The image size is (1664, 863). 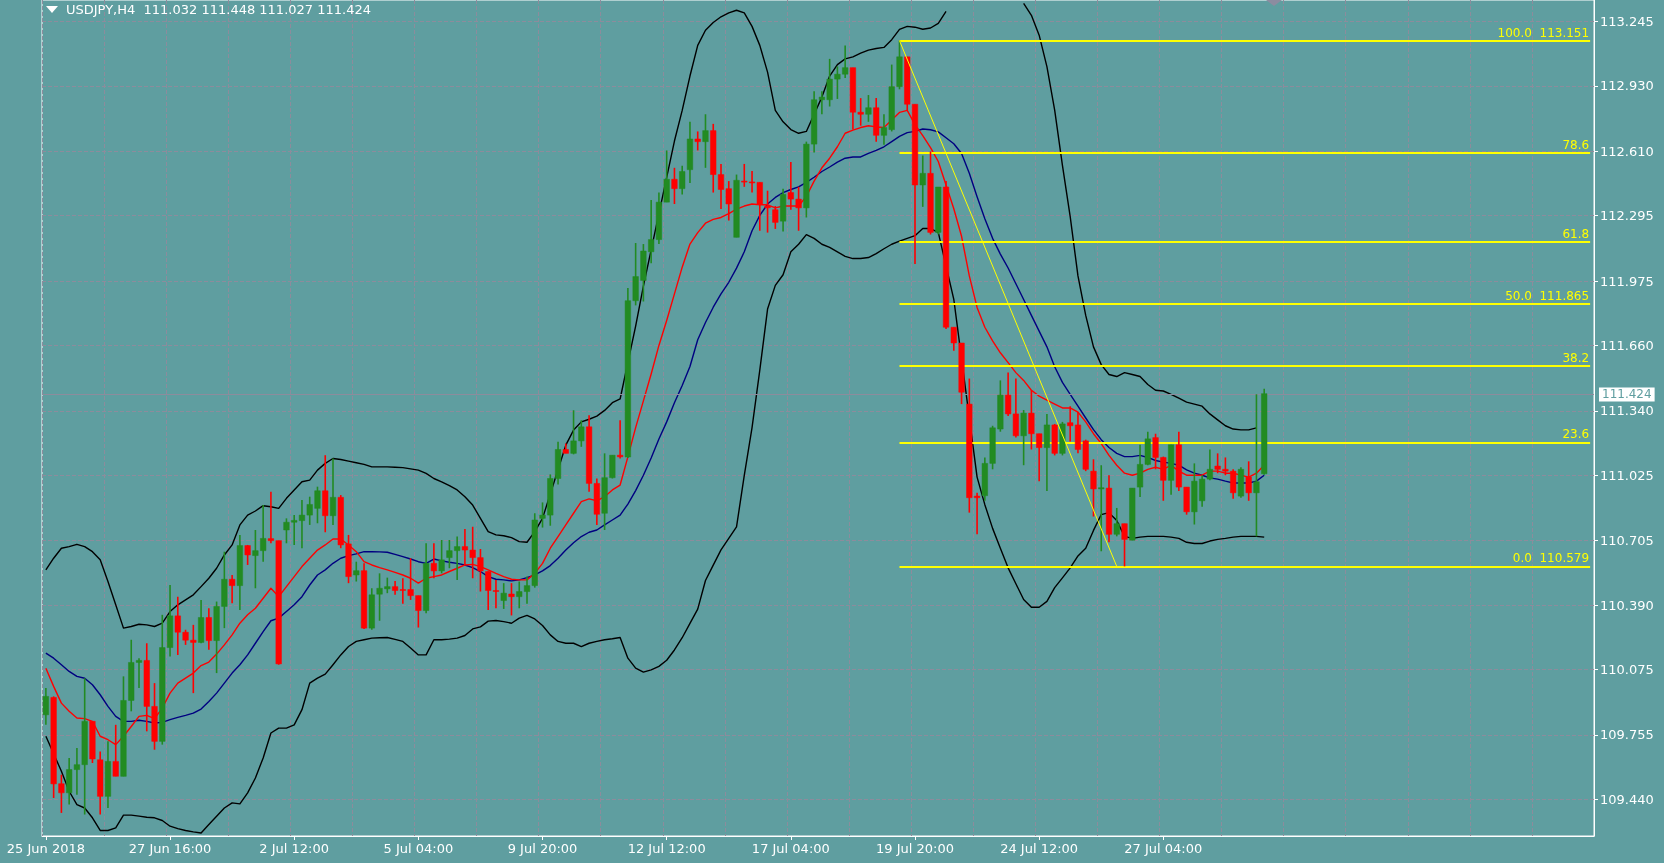 I want to click on y-tick-label: 112.610, so click(x=1627, y=151).